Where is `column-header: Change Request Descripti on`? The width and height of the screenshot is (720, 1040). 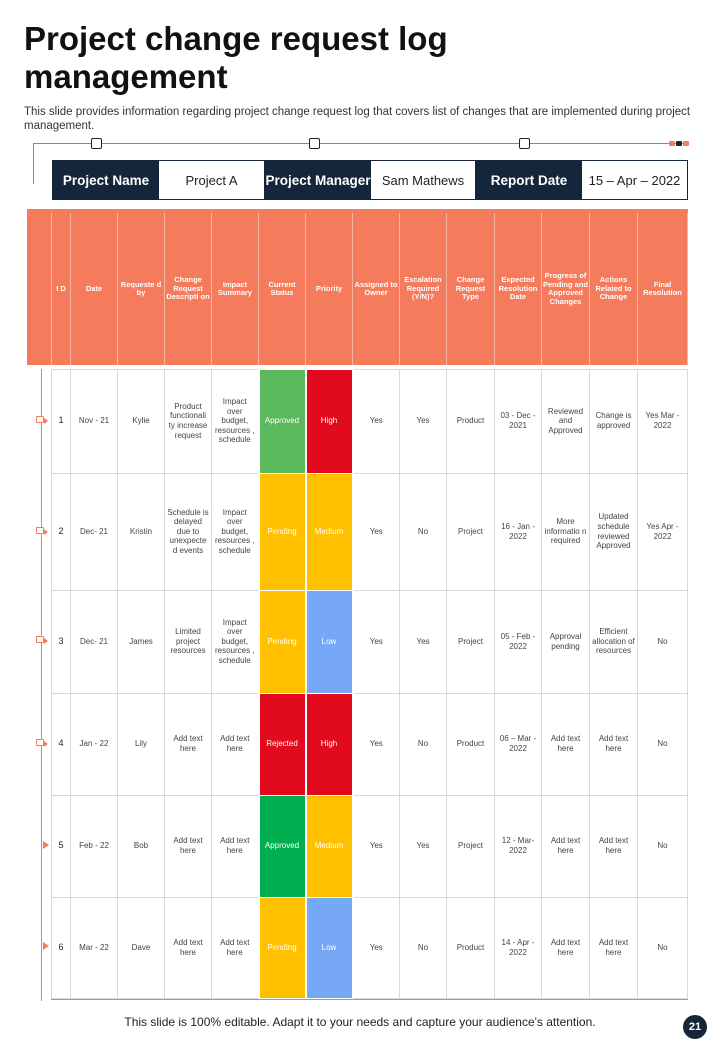
column-header: Change Request Descripti on is located at coordinates (188, 289).